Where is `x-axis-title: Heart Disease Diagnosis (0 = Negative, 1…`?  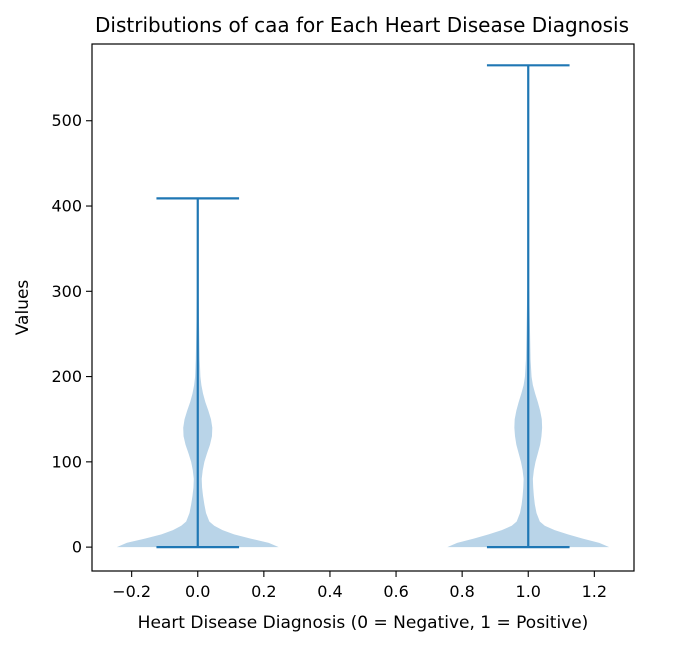 x-axis-title: Heart Disease Diagnosis (0 = Negative, 1… is located at coordinates (363, 623).